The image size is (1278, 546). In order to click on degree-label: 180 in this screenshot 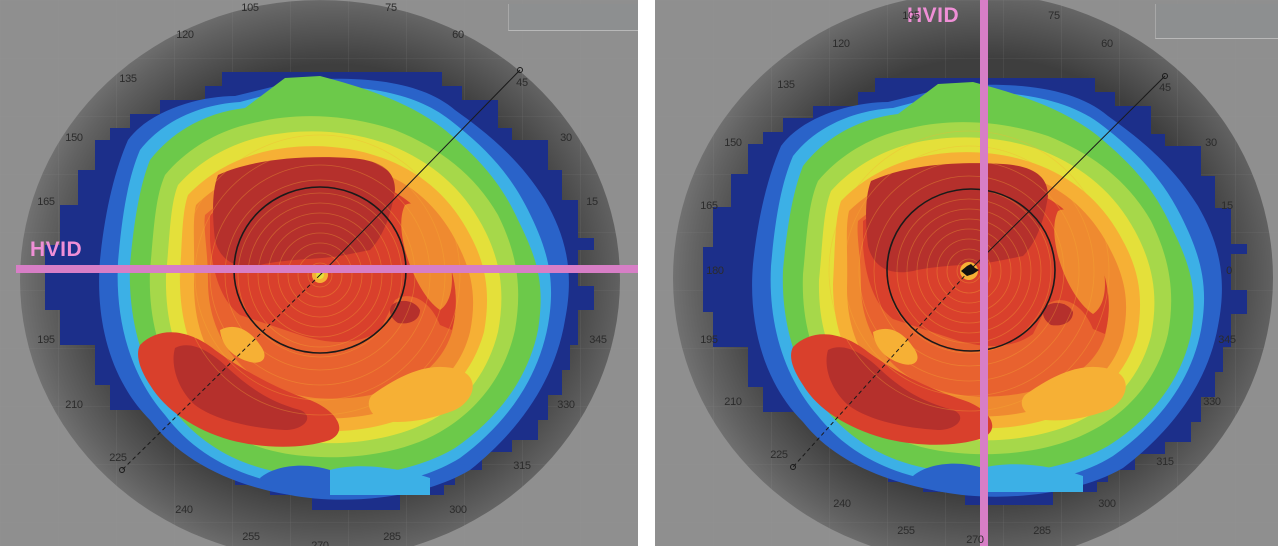, I will do `click(715, 271)`.